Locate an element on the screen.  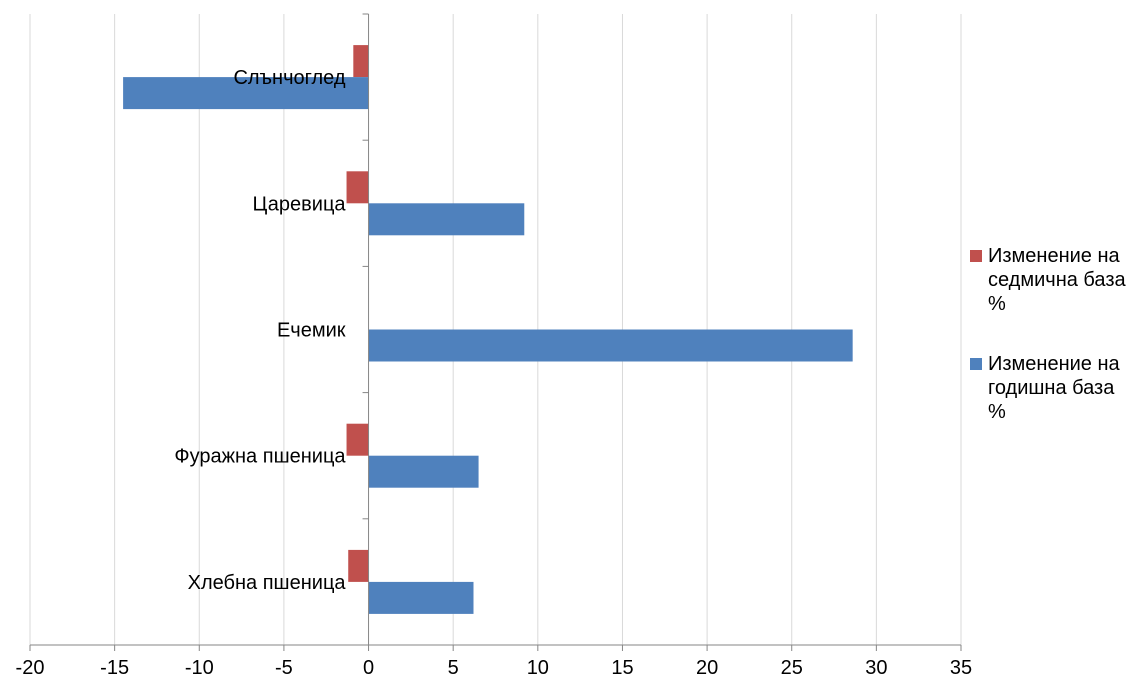
category-label: Ечемик is located at coordinates (311, 331).